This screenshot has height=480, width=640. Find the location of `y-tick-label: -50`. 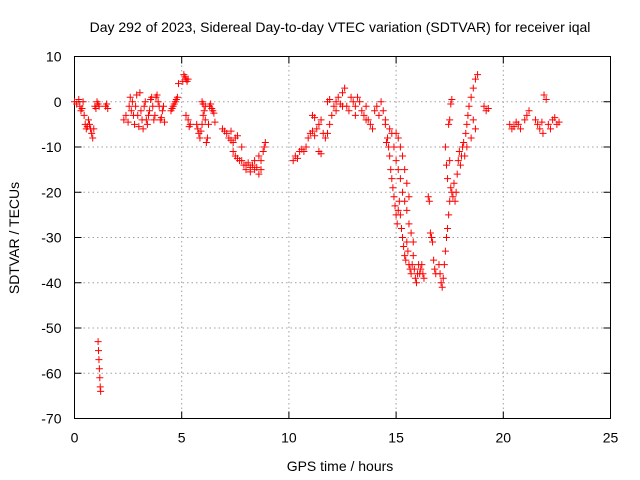

y-tick-label: -50 is located at coordinates (51, 328).